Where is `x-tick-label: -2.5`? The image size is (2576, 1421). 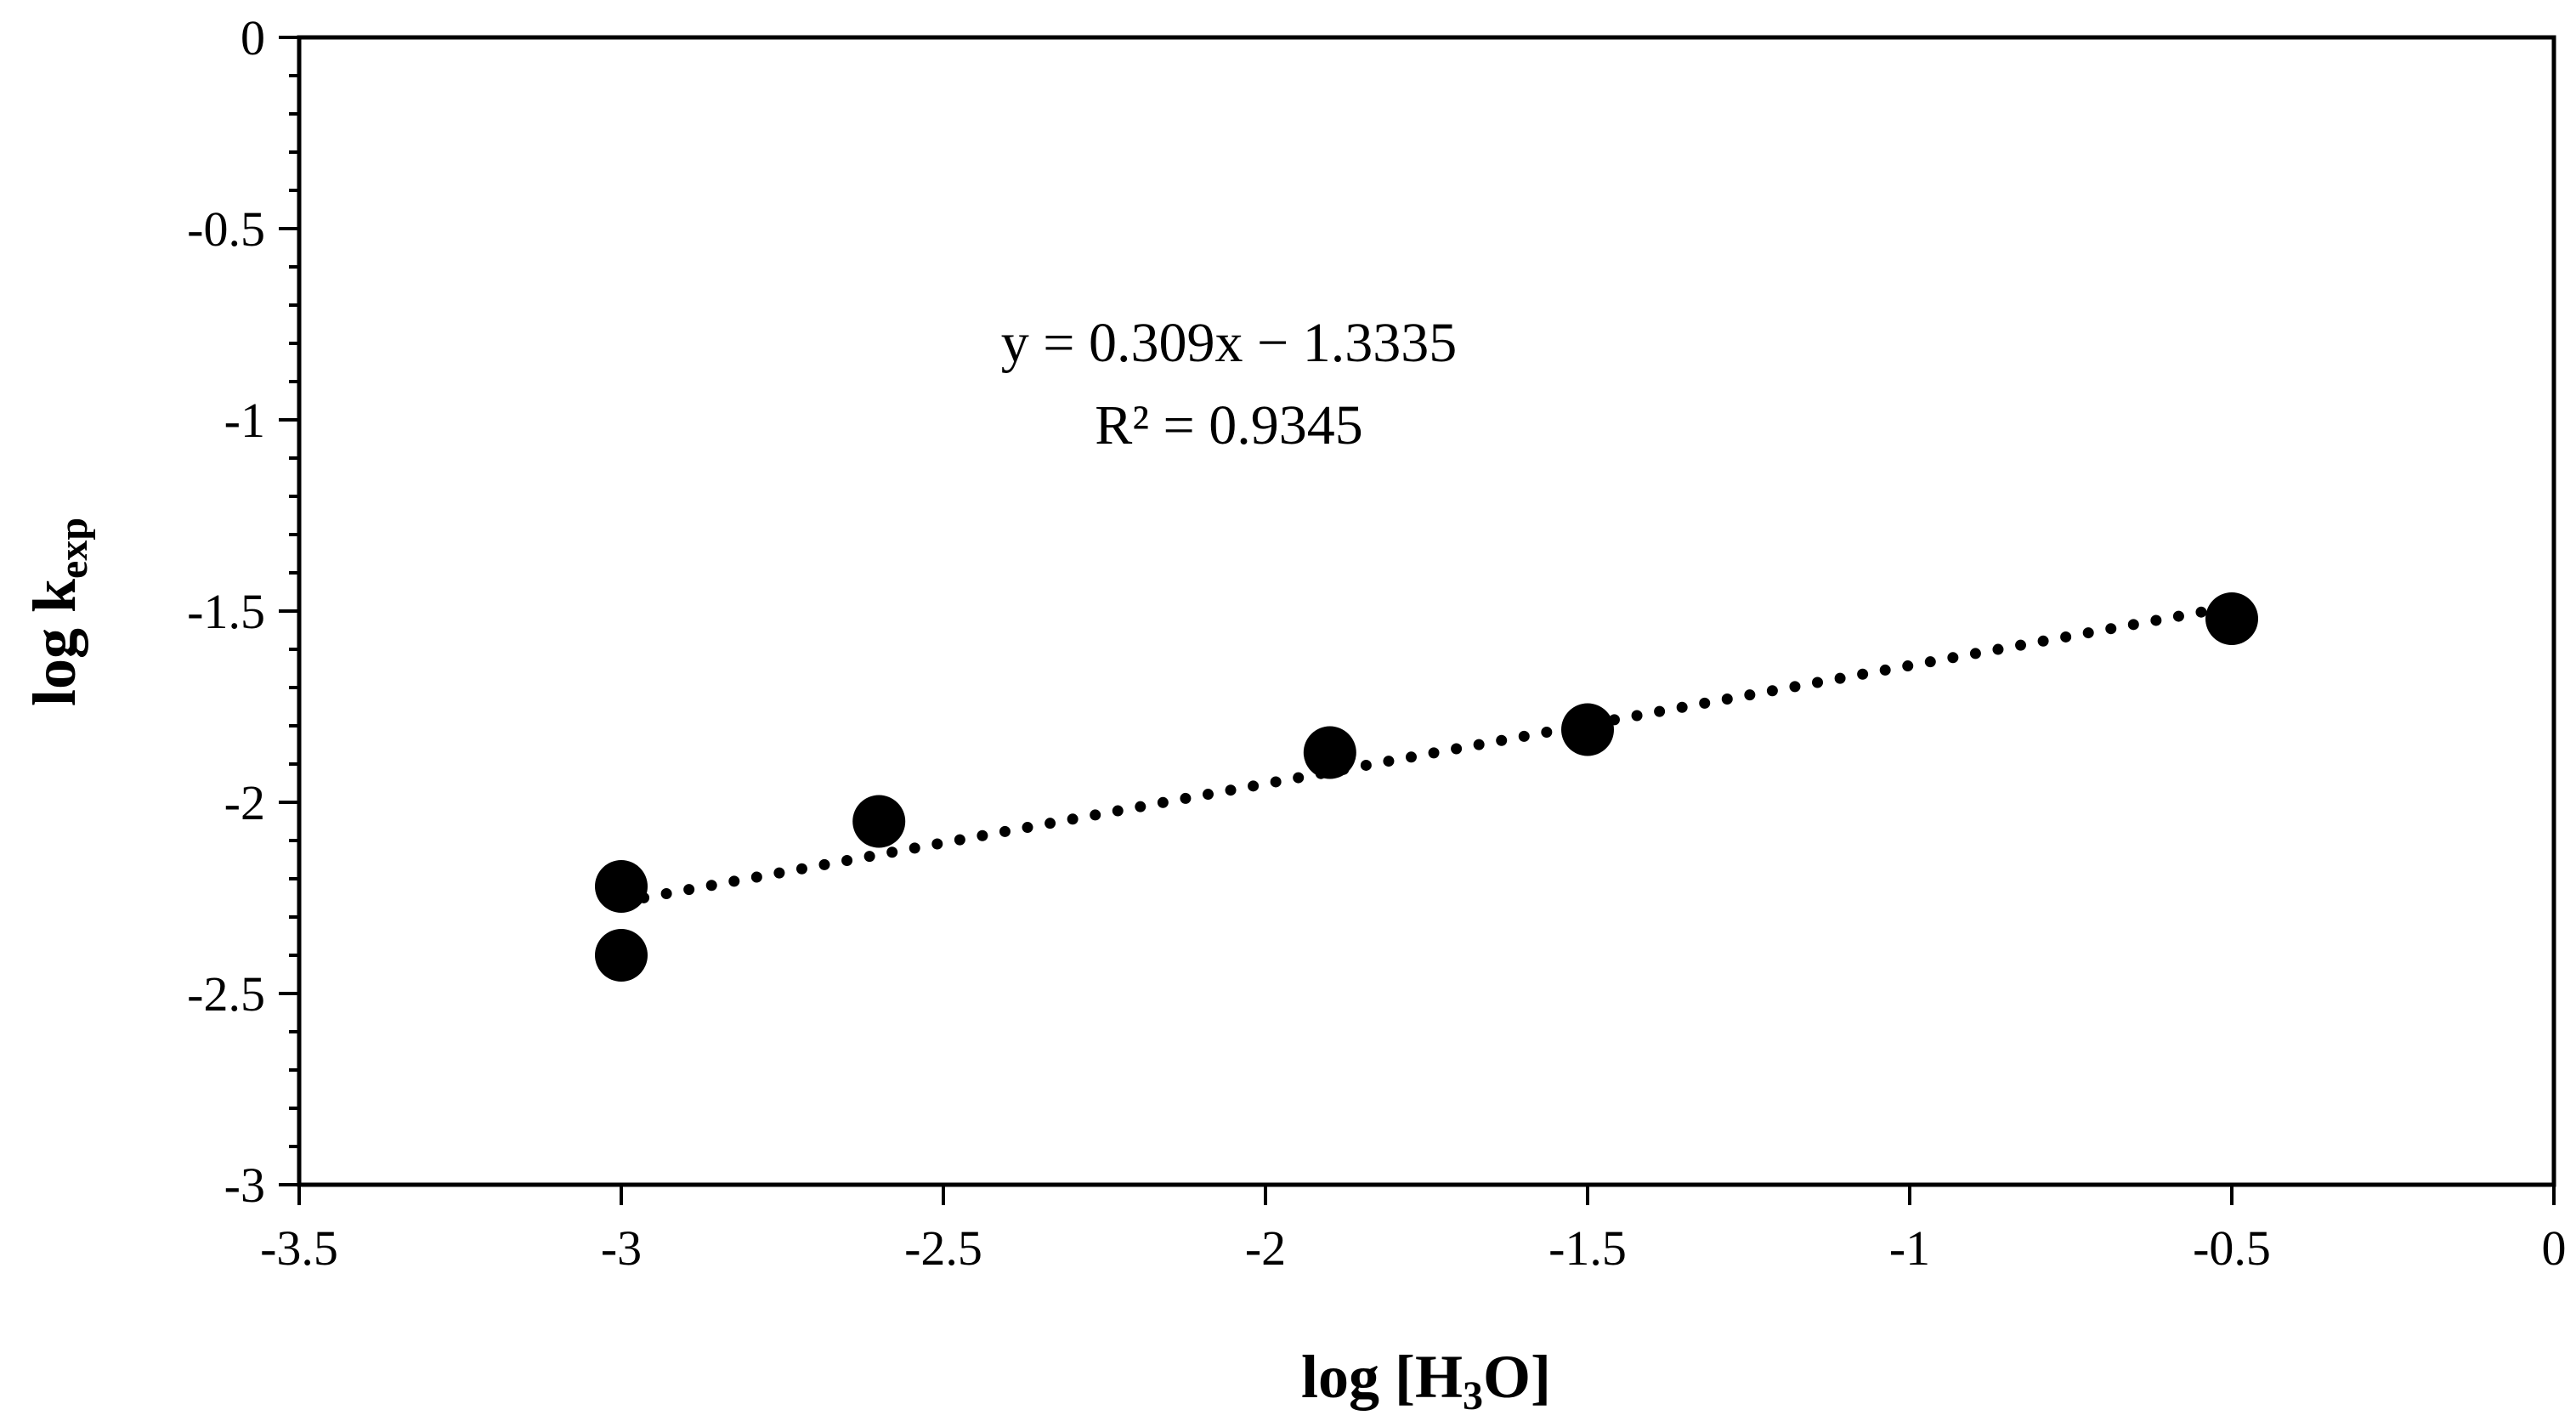 x-tick-label: -2.5 is located at coordinates (943, 1248).